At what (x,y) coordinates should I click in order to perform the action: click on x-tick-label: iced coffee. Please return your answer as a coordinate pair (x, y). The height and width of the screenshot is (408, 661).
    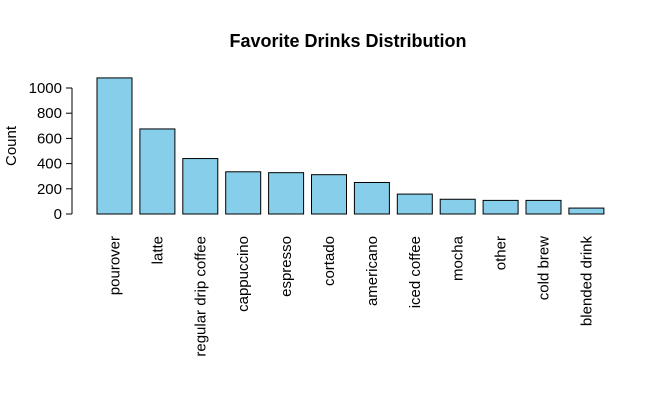
    Looking at the image, I should click on (415, 272).